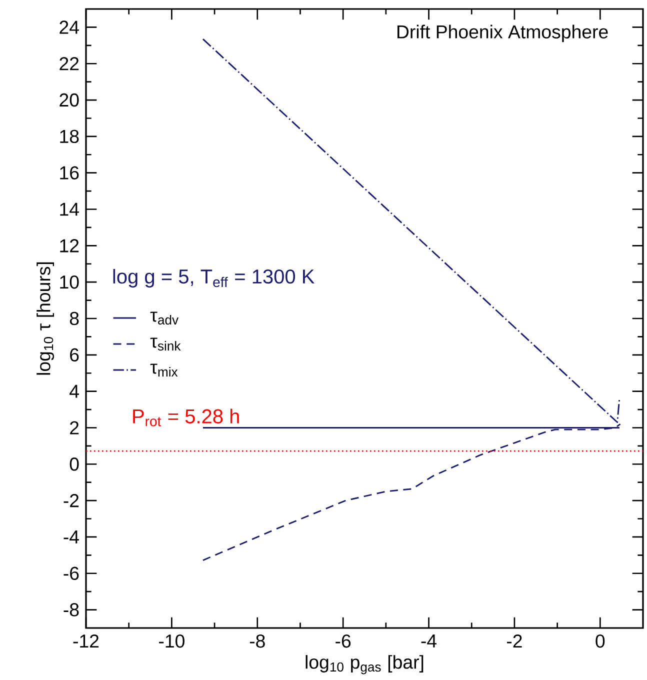 The image size is (647, 680). I want to click on x-tick-label: -2, so click(514, 641).